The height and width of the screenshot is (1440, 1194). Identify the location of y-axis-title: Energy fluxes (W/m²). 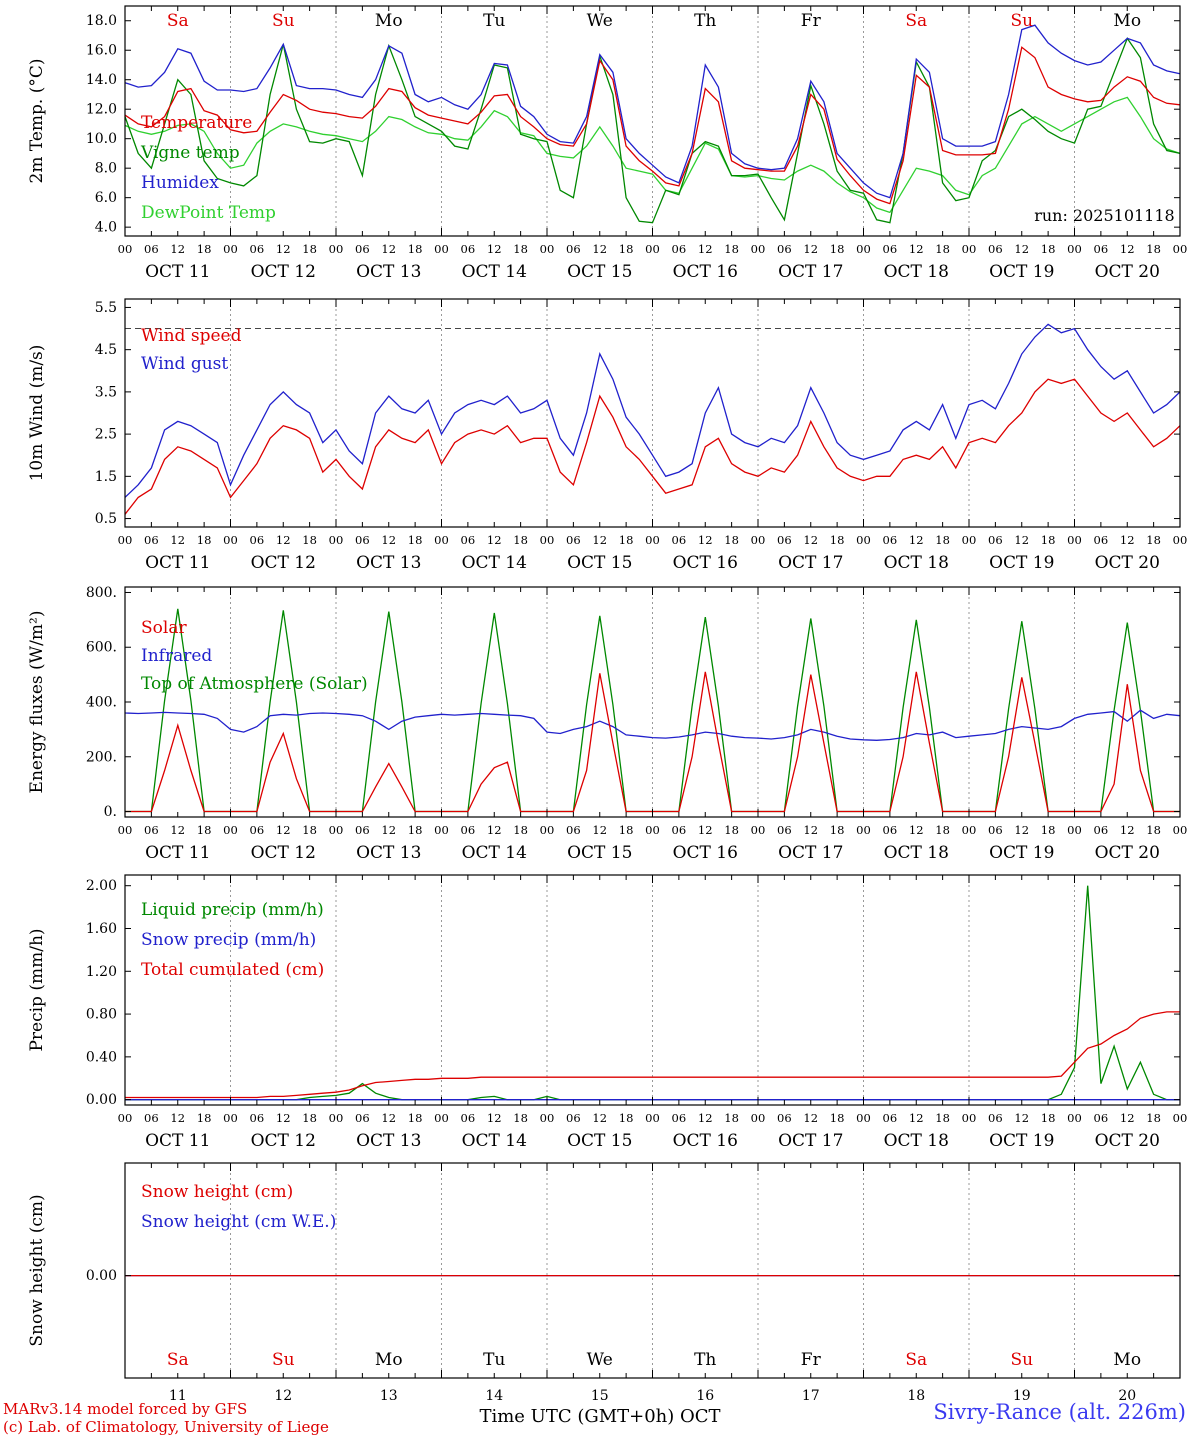
(37, 702).